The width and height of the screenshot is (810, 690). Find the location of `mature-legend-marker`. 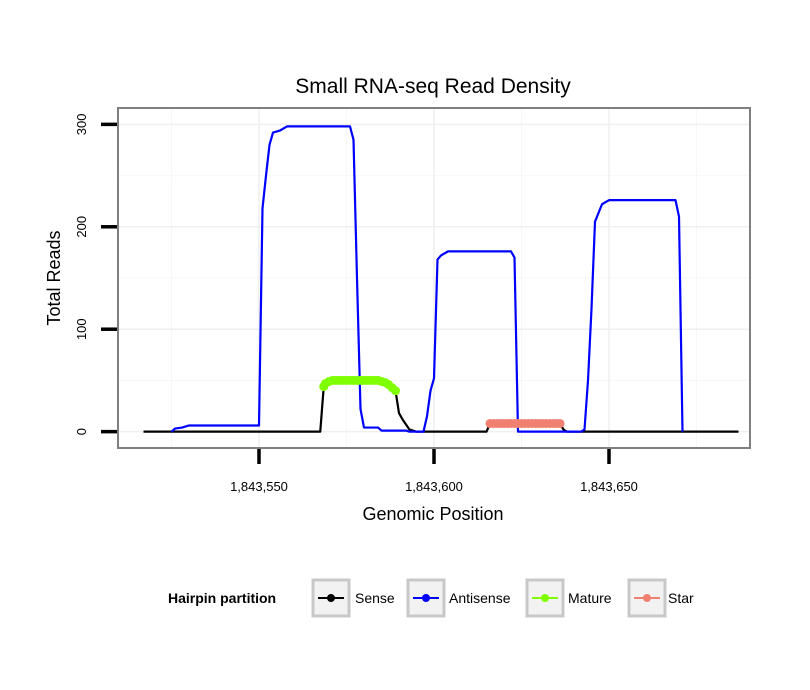

mature-legend-marker is located at coordinates (545, 598).